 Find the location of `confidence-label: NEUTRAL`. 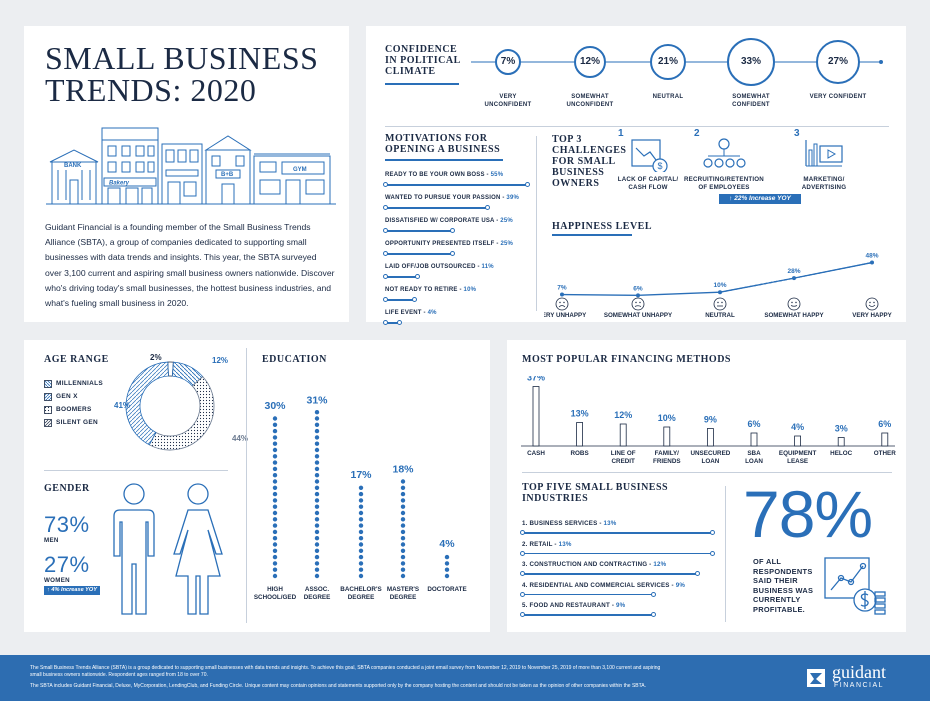

confidence-label: NEUTRAL is located at coordinates (668, 97).